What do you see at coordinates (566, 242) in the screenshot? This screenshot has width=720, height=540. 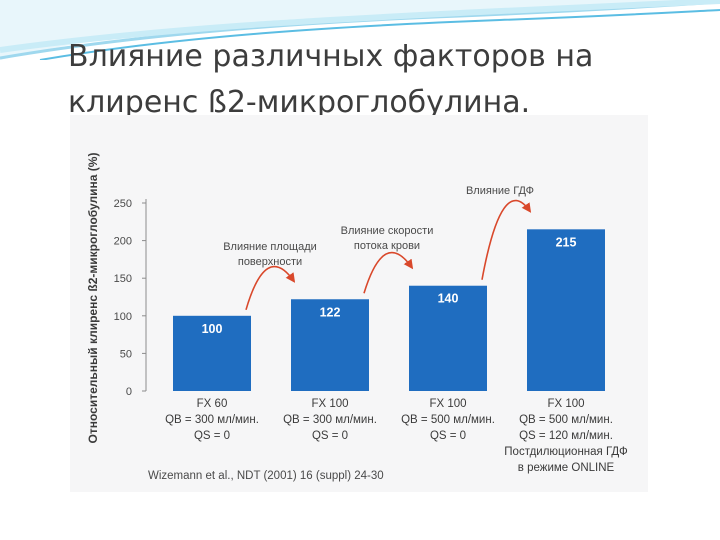 I see `bar-value-label: 215` at bounding box center [566, 242].